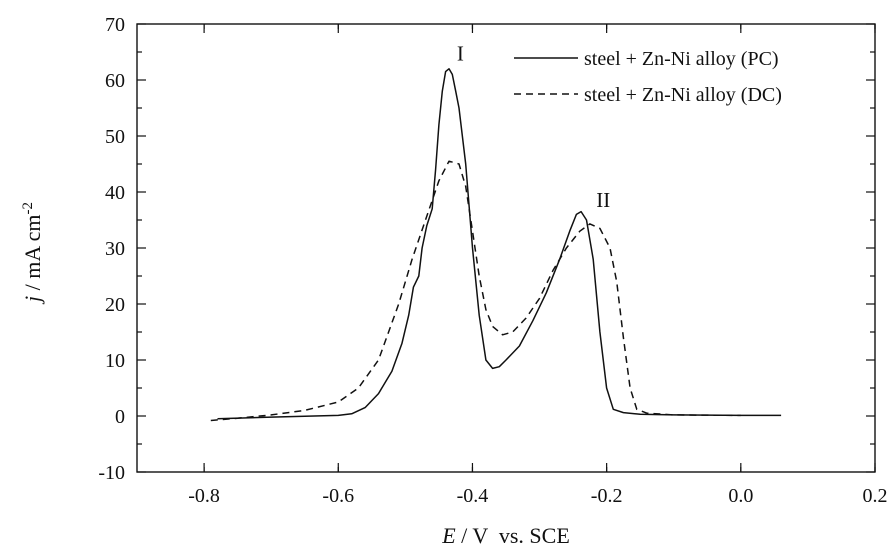  I want to click on y-axis-title-exponent: -2, so click(28, 208).